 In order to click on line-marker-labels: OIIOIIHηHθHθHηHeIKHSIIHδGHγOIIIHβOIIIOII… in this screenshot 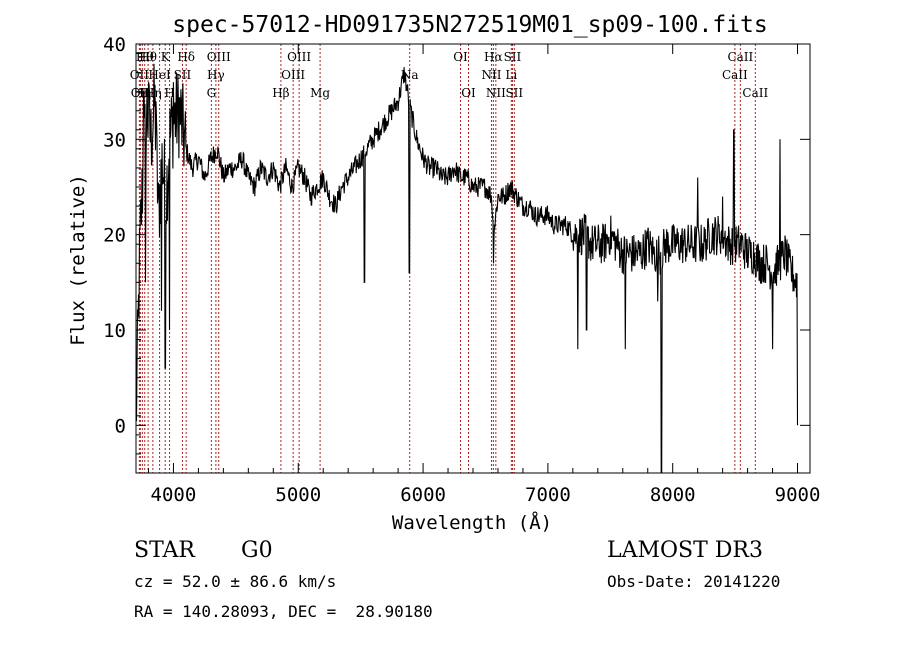, I will do `click(449, 75)`.